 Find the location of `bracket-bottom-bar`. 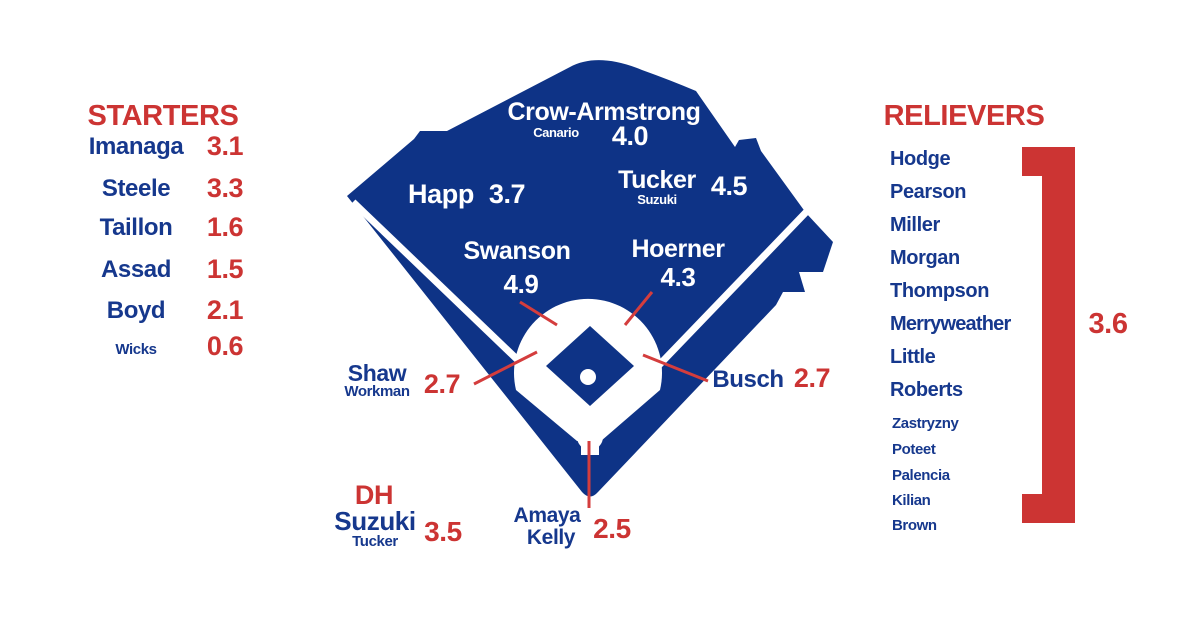

bracket-bottom-bar is located at coordinates (1048, 508).